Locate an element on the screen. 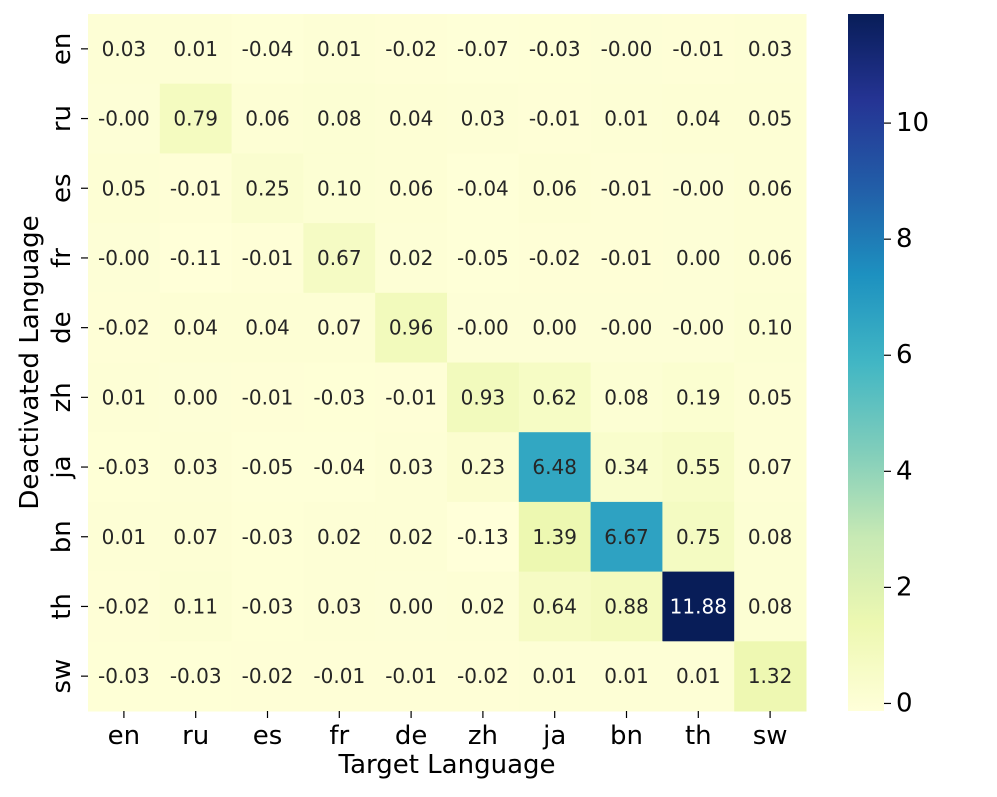 This screenshot has width=997, height=797. x-tick-label: ja is located at coordinates (554, 736).